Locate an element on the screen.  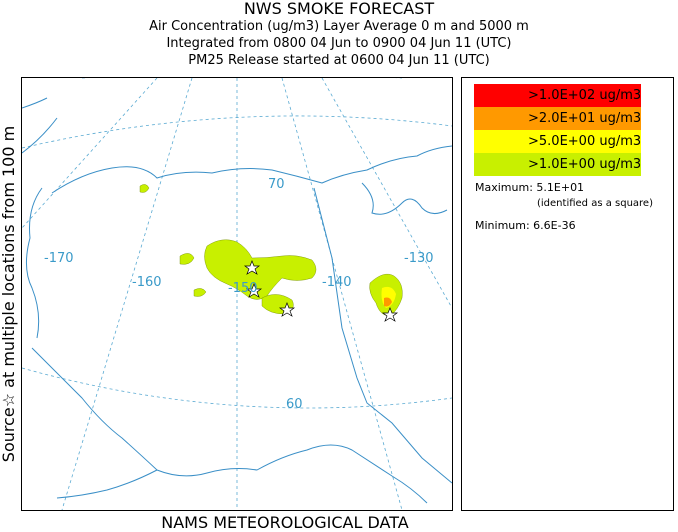
lon-label-140: -140 is located at coordinates (337, 282).